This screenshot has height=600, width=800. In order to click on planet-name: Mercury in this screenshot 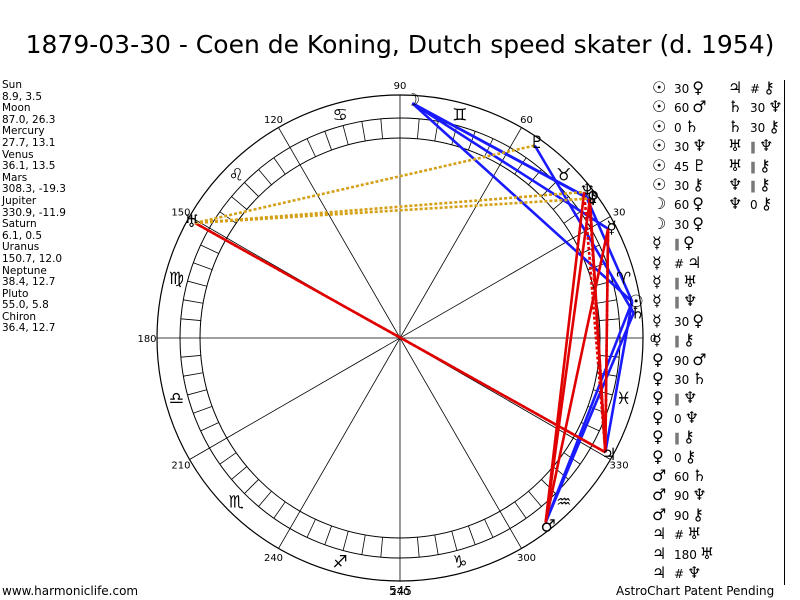, I will do `click(23, 131)`.